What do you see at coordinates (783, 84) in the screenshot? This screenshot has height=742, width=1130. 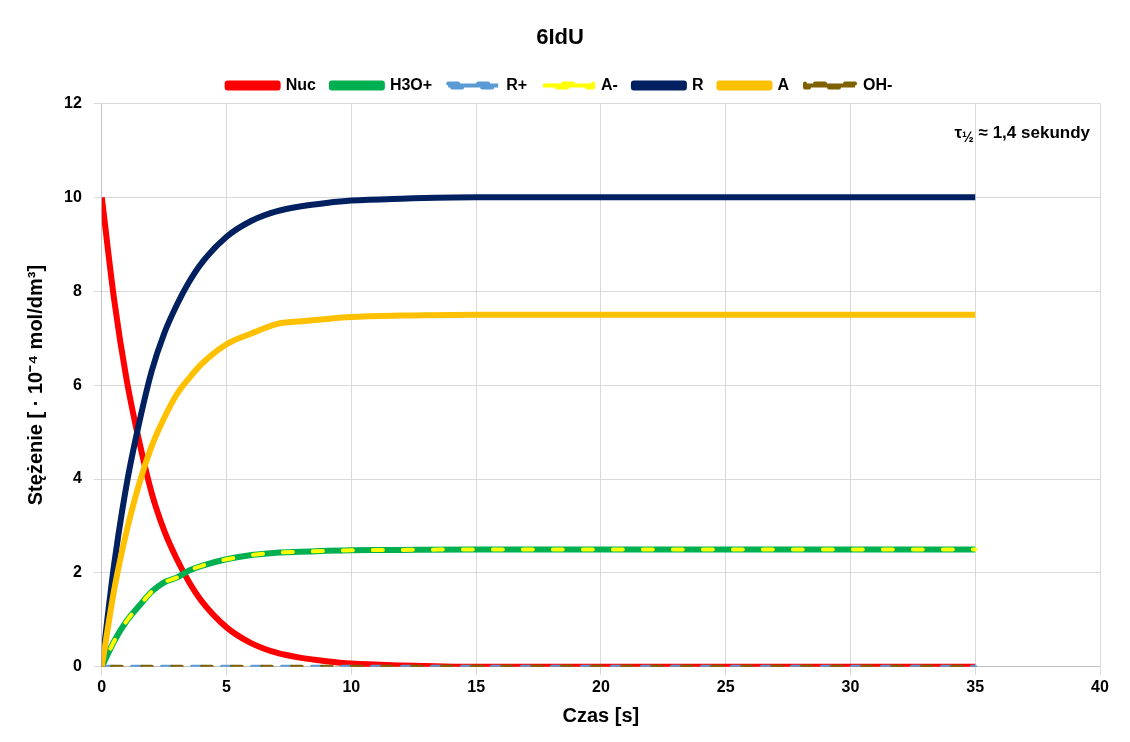 I see `legend-label: A` at bounding box center [783, 84].